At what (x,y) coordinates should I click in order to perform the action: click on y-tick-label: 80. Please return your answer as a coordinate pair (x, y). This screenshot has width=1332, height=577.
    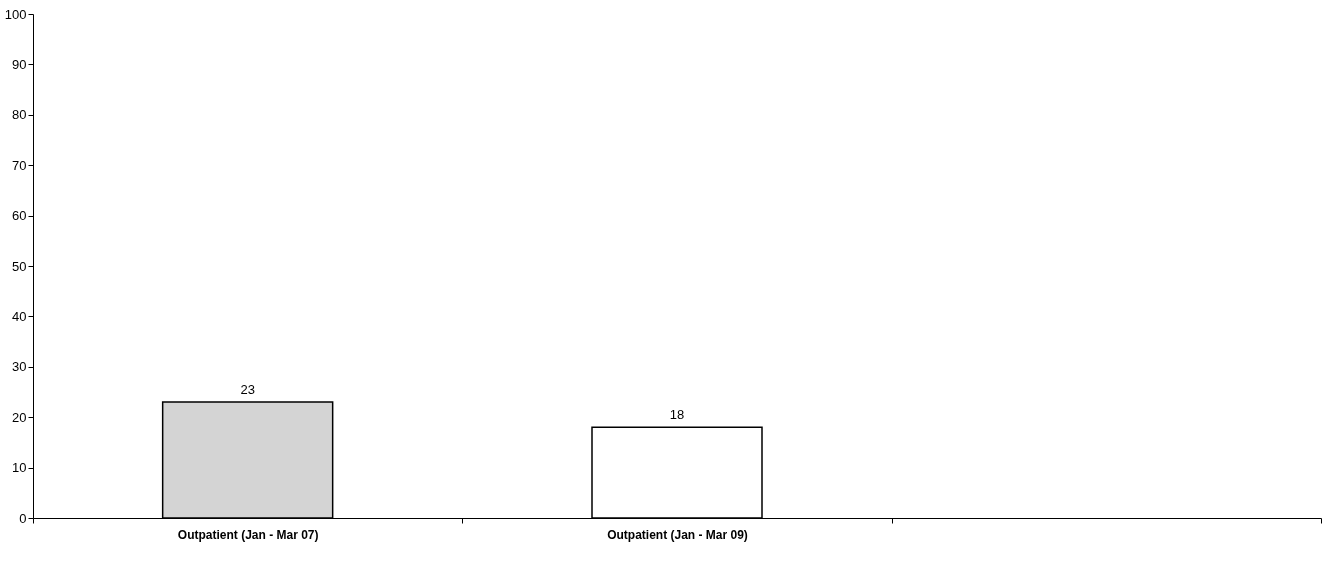
    Looking at the image, I should click on (19, 115).